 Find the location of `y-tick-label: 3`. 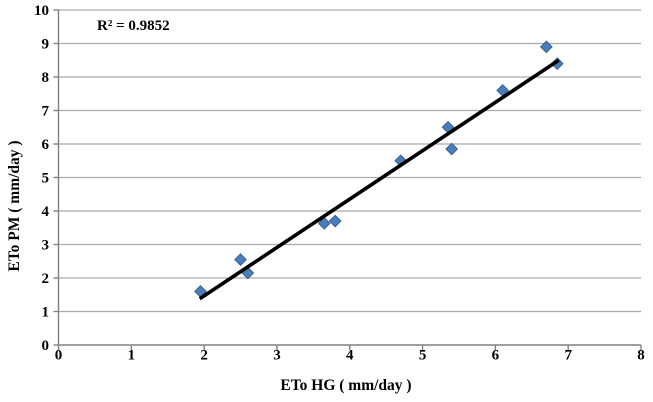

y-tick-label: 3 is located at coordinates (46, 246).